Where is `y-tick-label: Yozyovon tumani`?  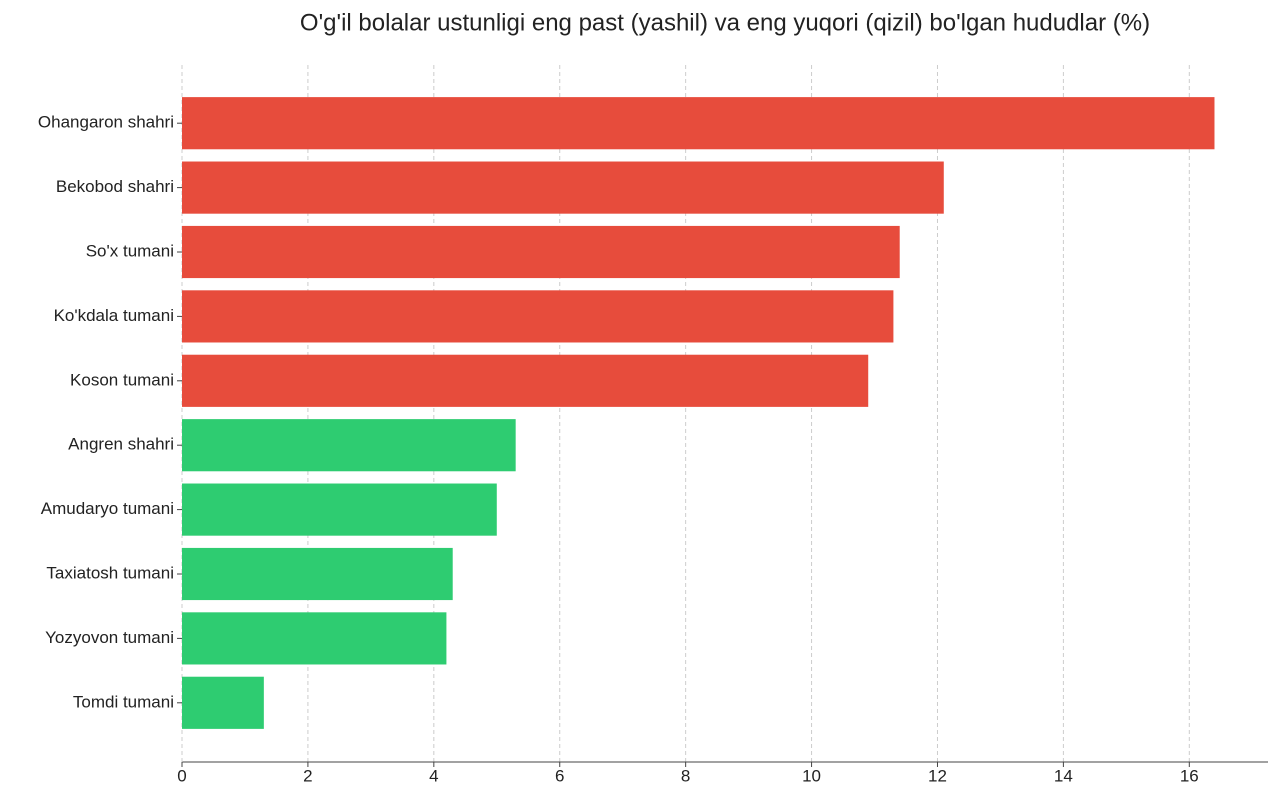
y-tick-label: Yozyovon tumani is located at coordinates (109, 637).